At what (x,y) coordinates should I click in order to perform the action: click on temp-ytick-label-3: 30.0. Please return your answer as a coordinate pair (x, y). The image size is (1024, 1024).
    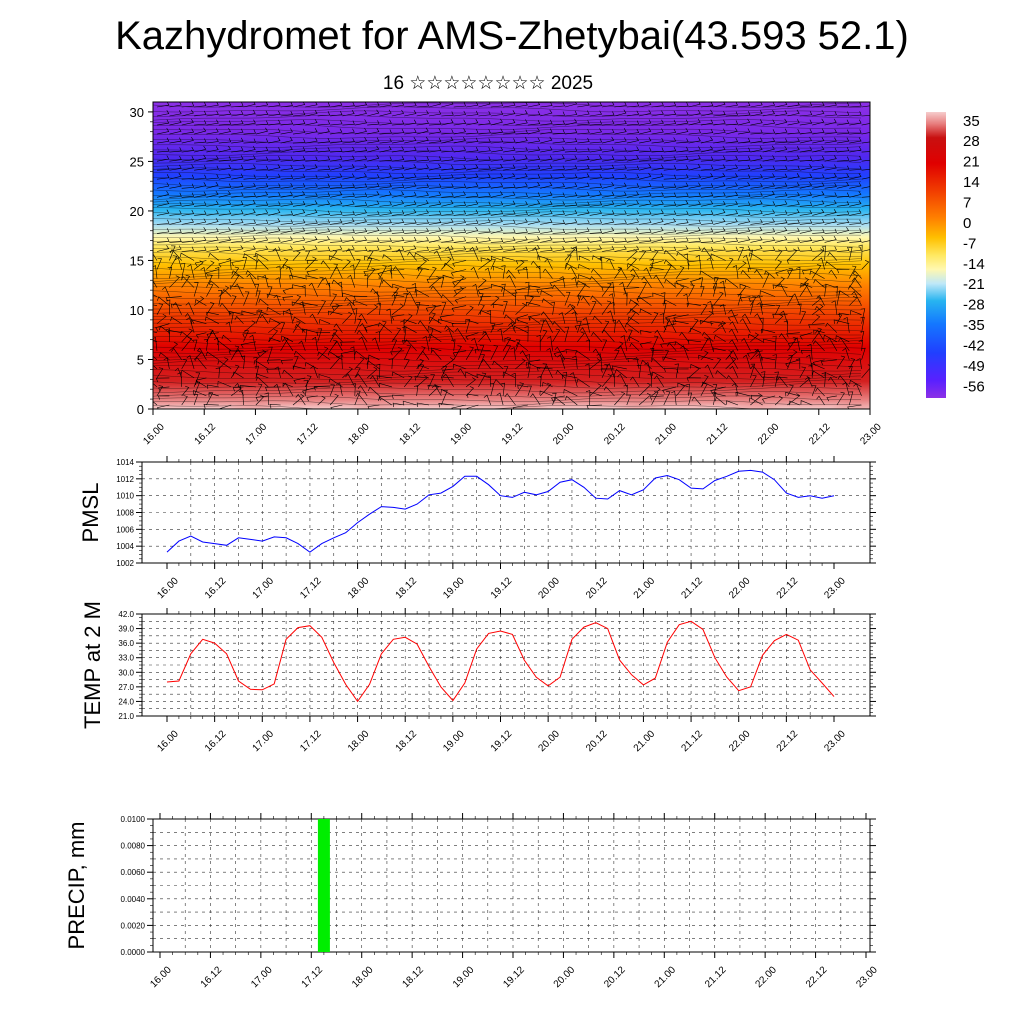
    Looking at the image, I should click on (126, 672).